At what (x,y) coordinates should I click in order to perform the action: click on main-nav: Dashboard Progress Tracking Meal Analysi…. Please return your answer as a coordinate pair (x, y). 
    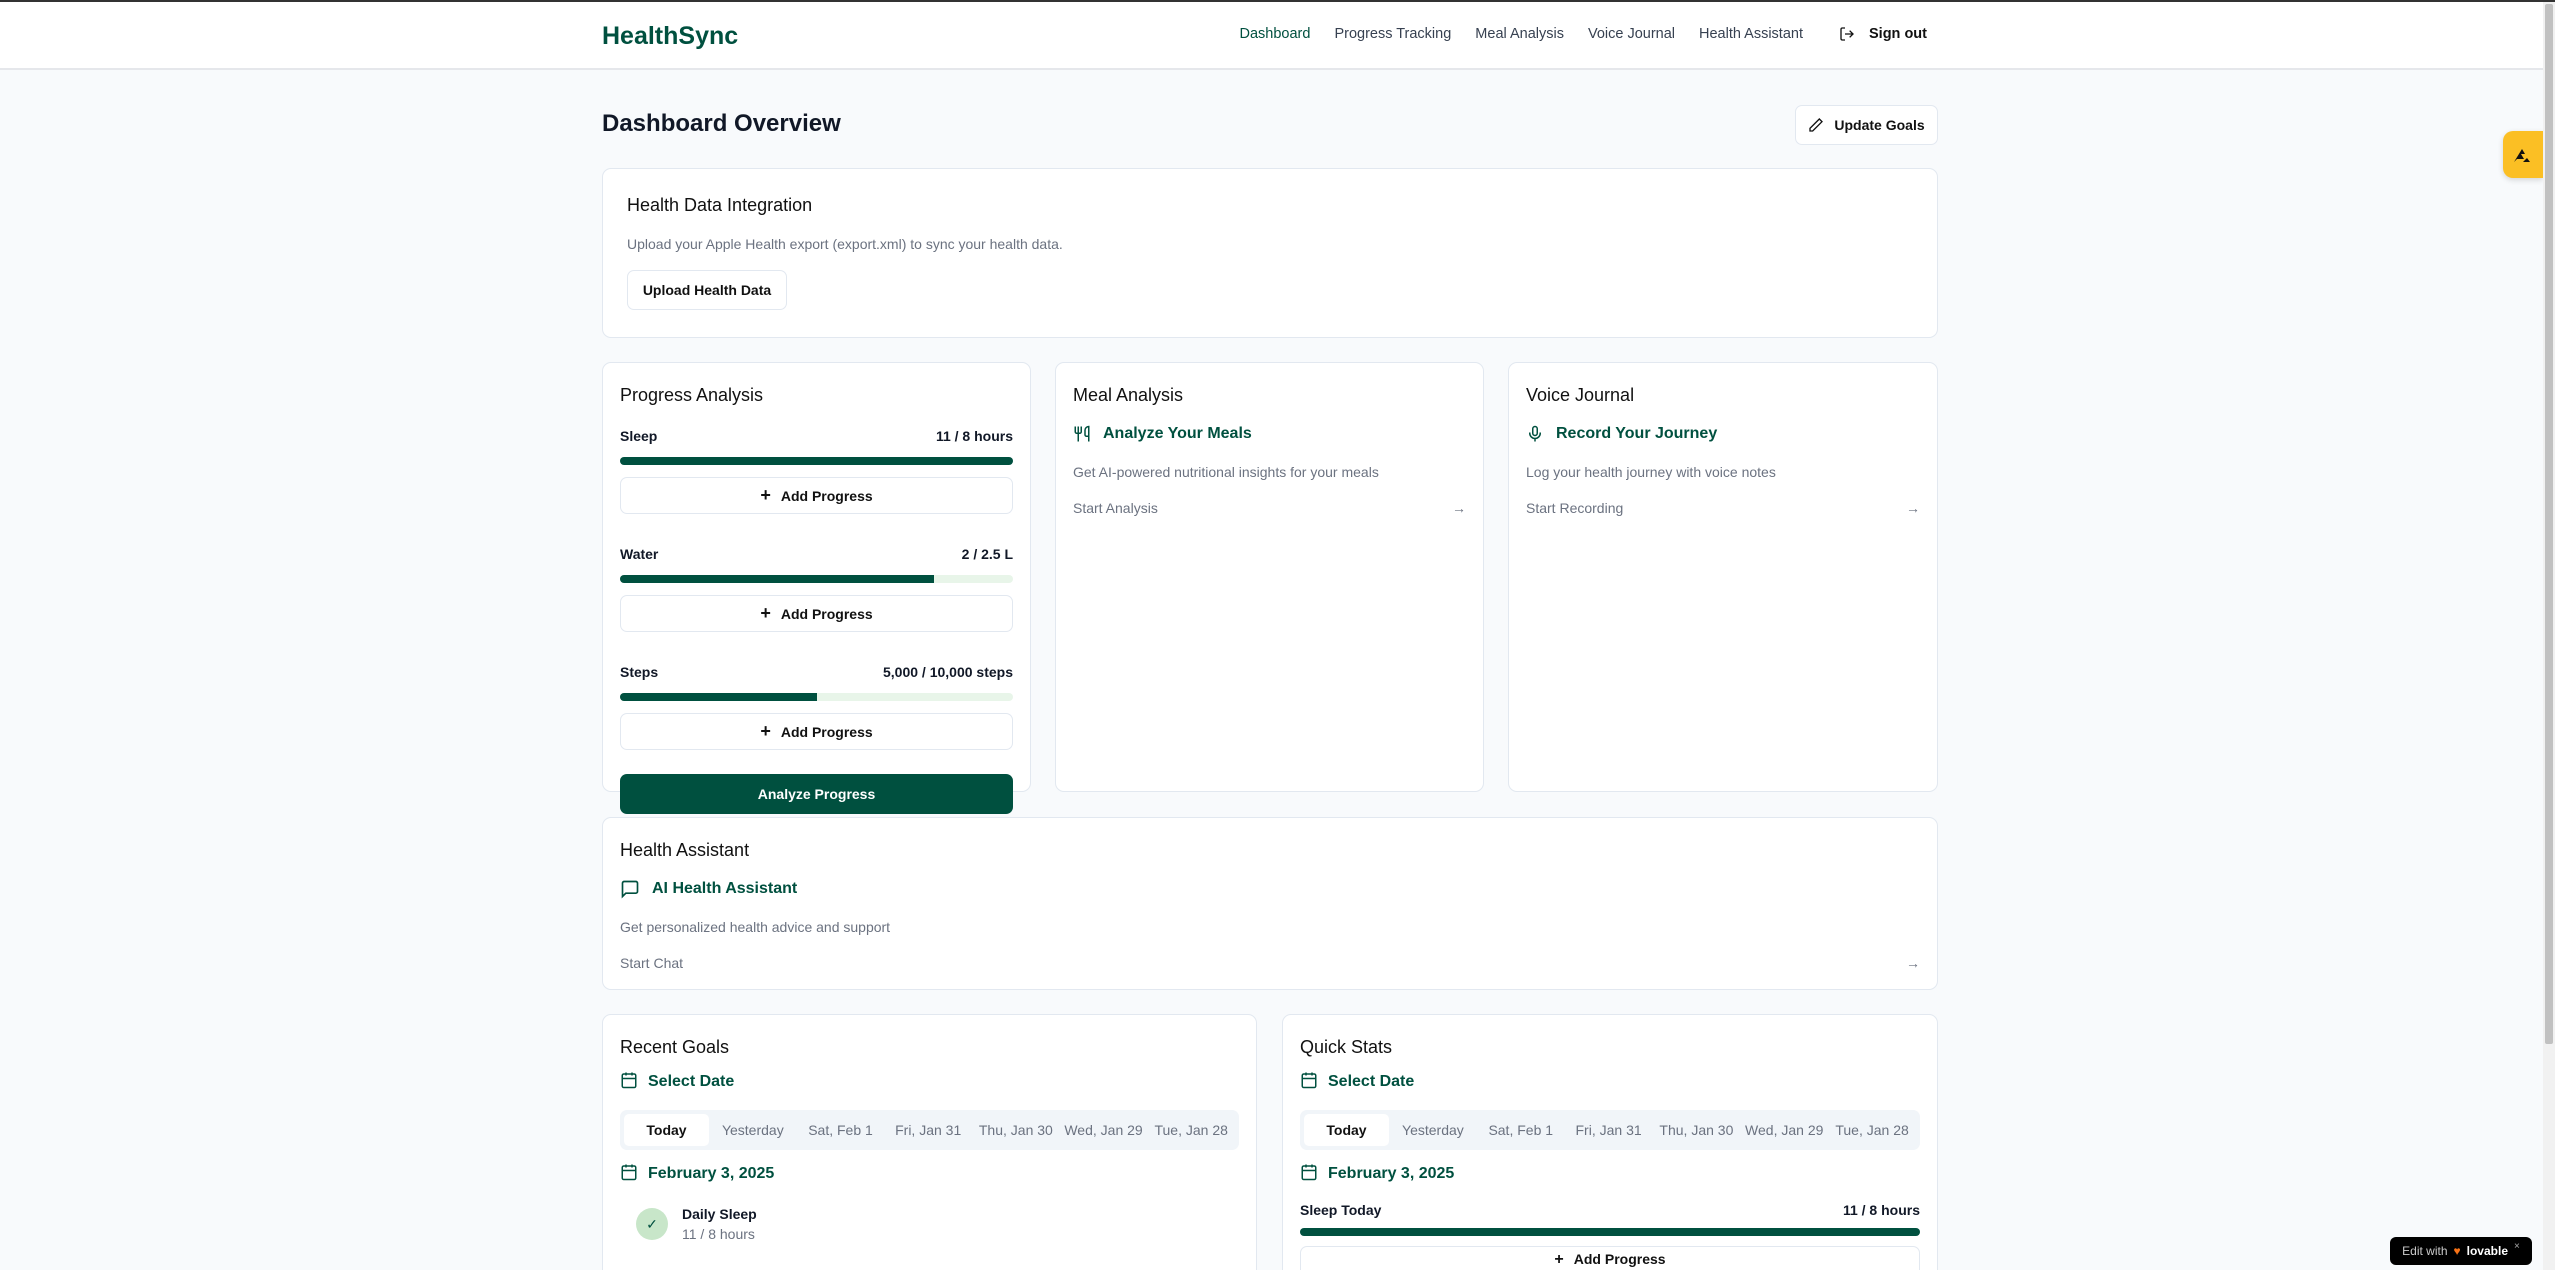
    Looking at the image, I should click on (1584, 34).